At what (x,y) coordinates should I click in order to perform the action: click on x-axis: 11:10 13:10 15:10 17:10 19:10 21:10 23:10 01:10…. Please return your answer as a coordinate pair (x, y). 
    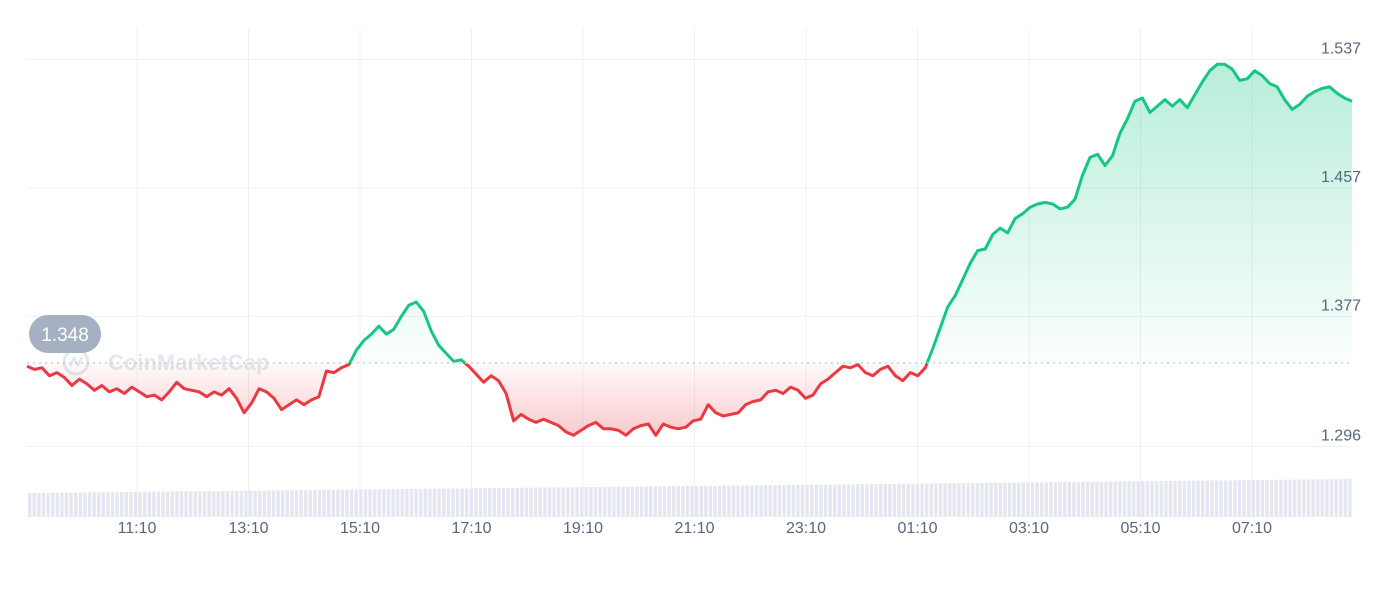
    Looking at the image, I should click on (695, 528).